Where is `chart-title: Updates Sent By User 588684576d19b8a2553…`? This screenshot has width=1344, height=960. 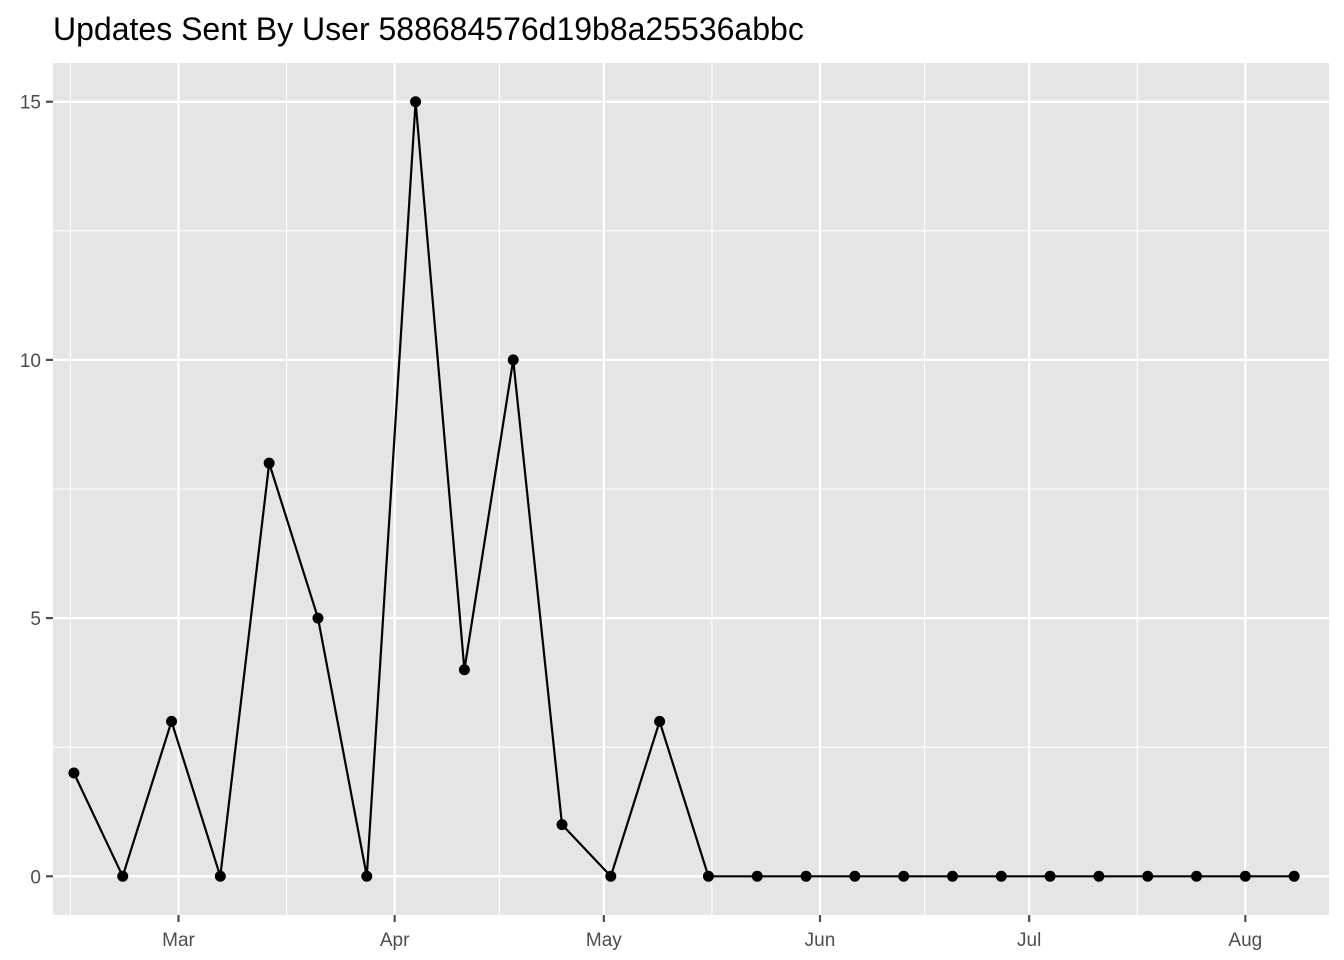 chart-title: Updates Sent By User 588684576d19b8a2553… is located at coordinates (428, 29).